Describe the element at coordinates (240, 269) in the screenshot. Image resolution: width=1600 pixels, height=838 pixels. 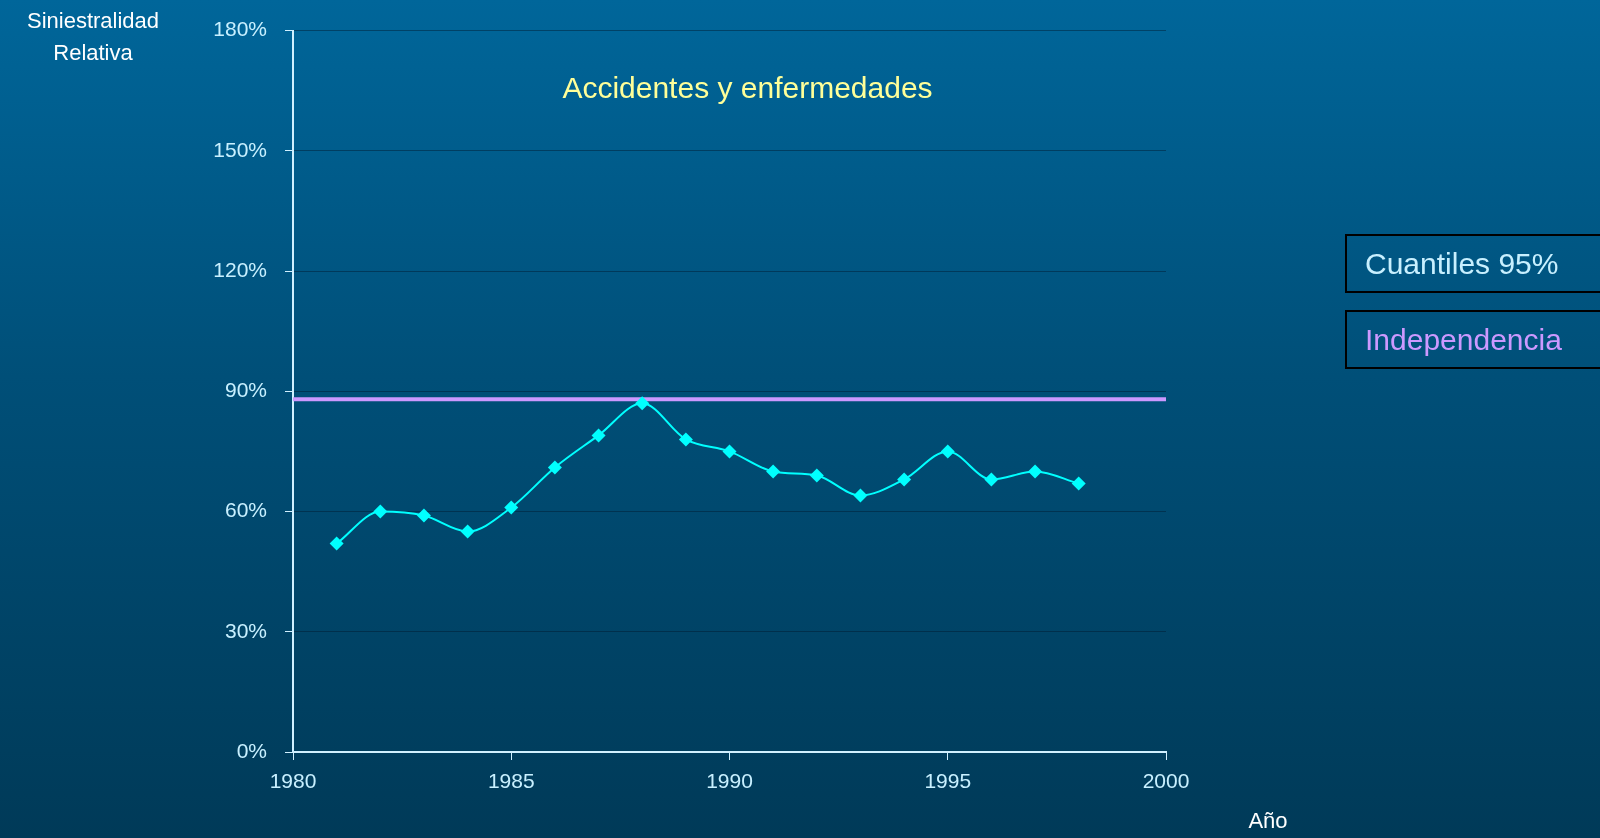
I see `y-tick-label: 120%` at that location.